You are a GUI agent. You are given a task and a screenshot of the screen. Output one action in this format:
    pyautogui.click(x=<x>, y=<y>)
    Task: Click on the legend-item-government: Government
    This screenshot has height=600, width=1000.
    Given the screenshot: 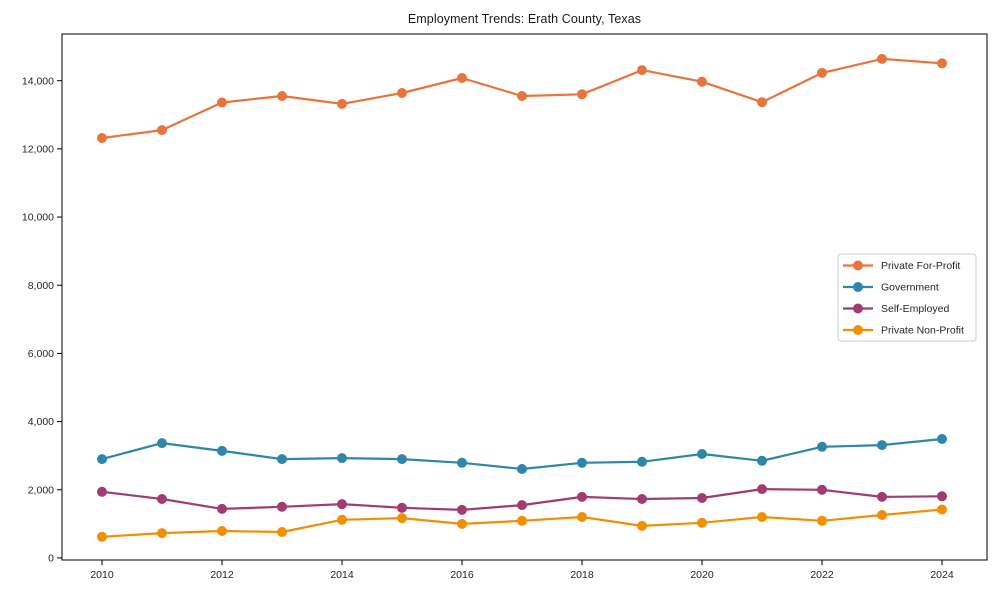 What is the action you would take?
    pyautogui.click(x=891, y=288)
    